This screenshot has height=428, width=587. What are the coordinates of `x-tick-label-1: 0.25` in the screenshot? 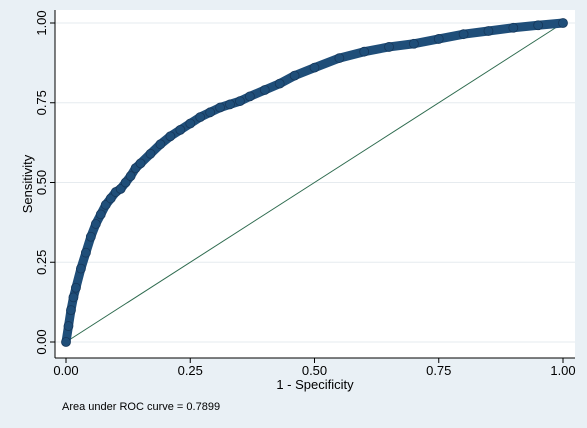 It's located at (190, 370).